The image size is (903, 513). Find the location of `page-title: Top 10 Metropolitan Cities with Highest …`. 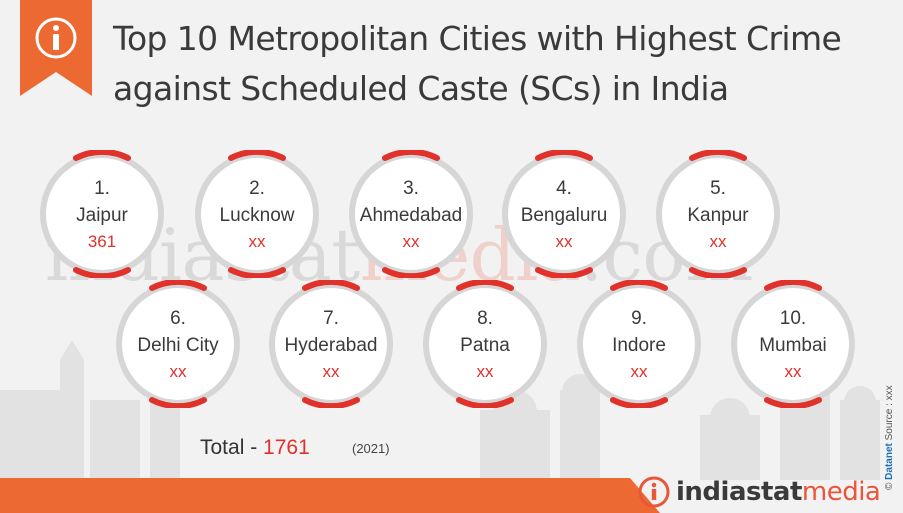

page-title: Top 10 Metropolitan Cities with Highest … is located at coordinates (477, 63).